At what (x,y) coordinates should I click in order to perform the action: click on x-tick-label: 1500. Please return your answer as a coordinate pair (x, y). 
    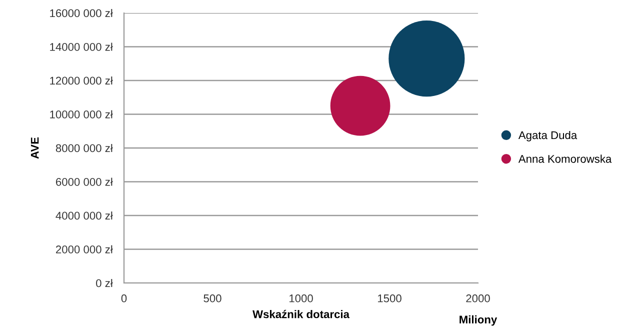
    Looking at the image, I should click on (390, 298).